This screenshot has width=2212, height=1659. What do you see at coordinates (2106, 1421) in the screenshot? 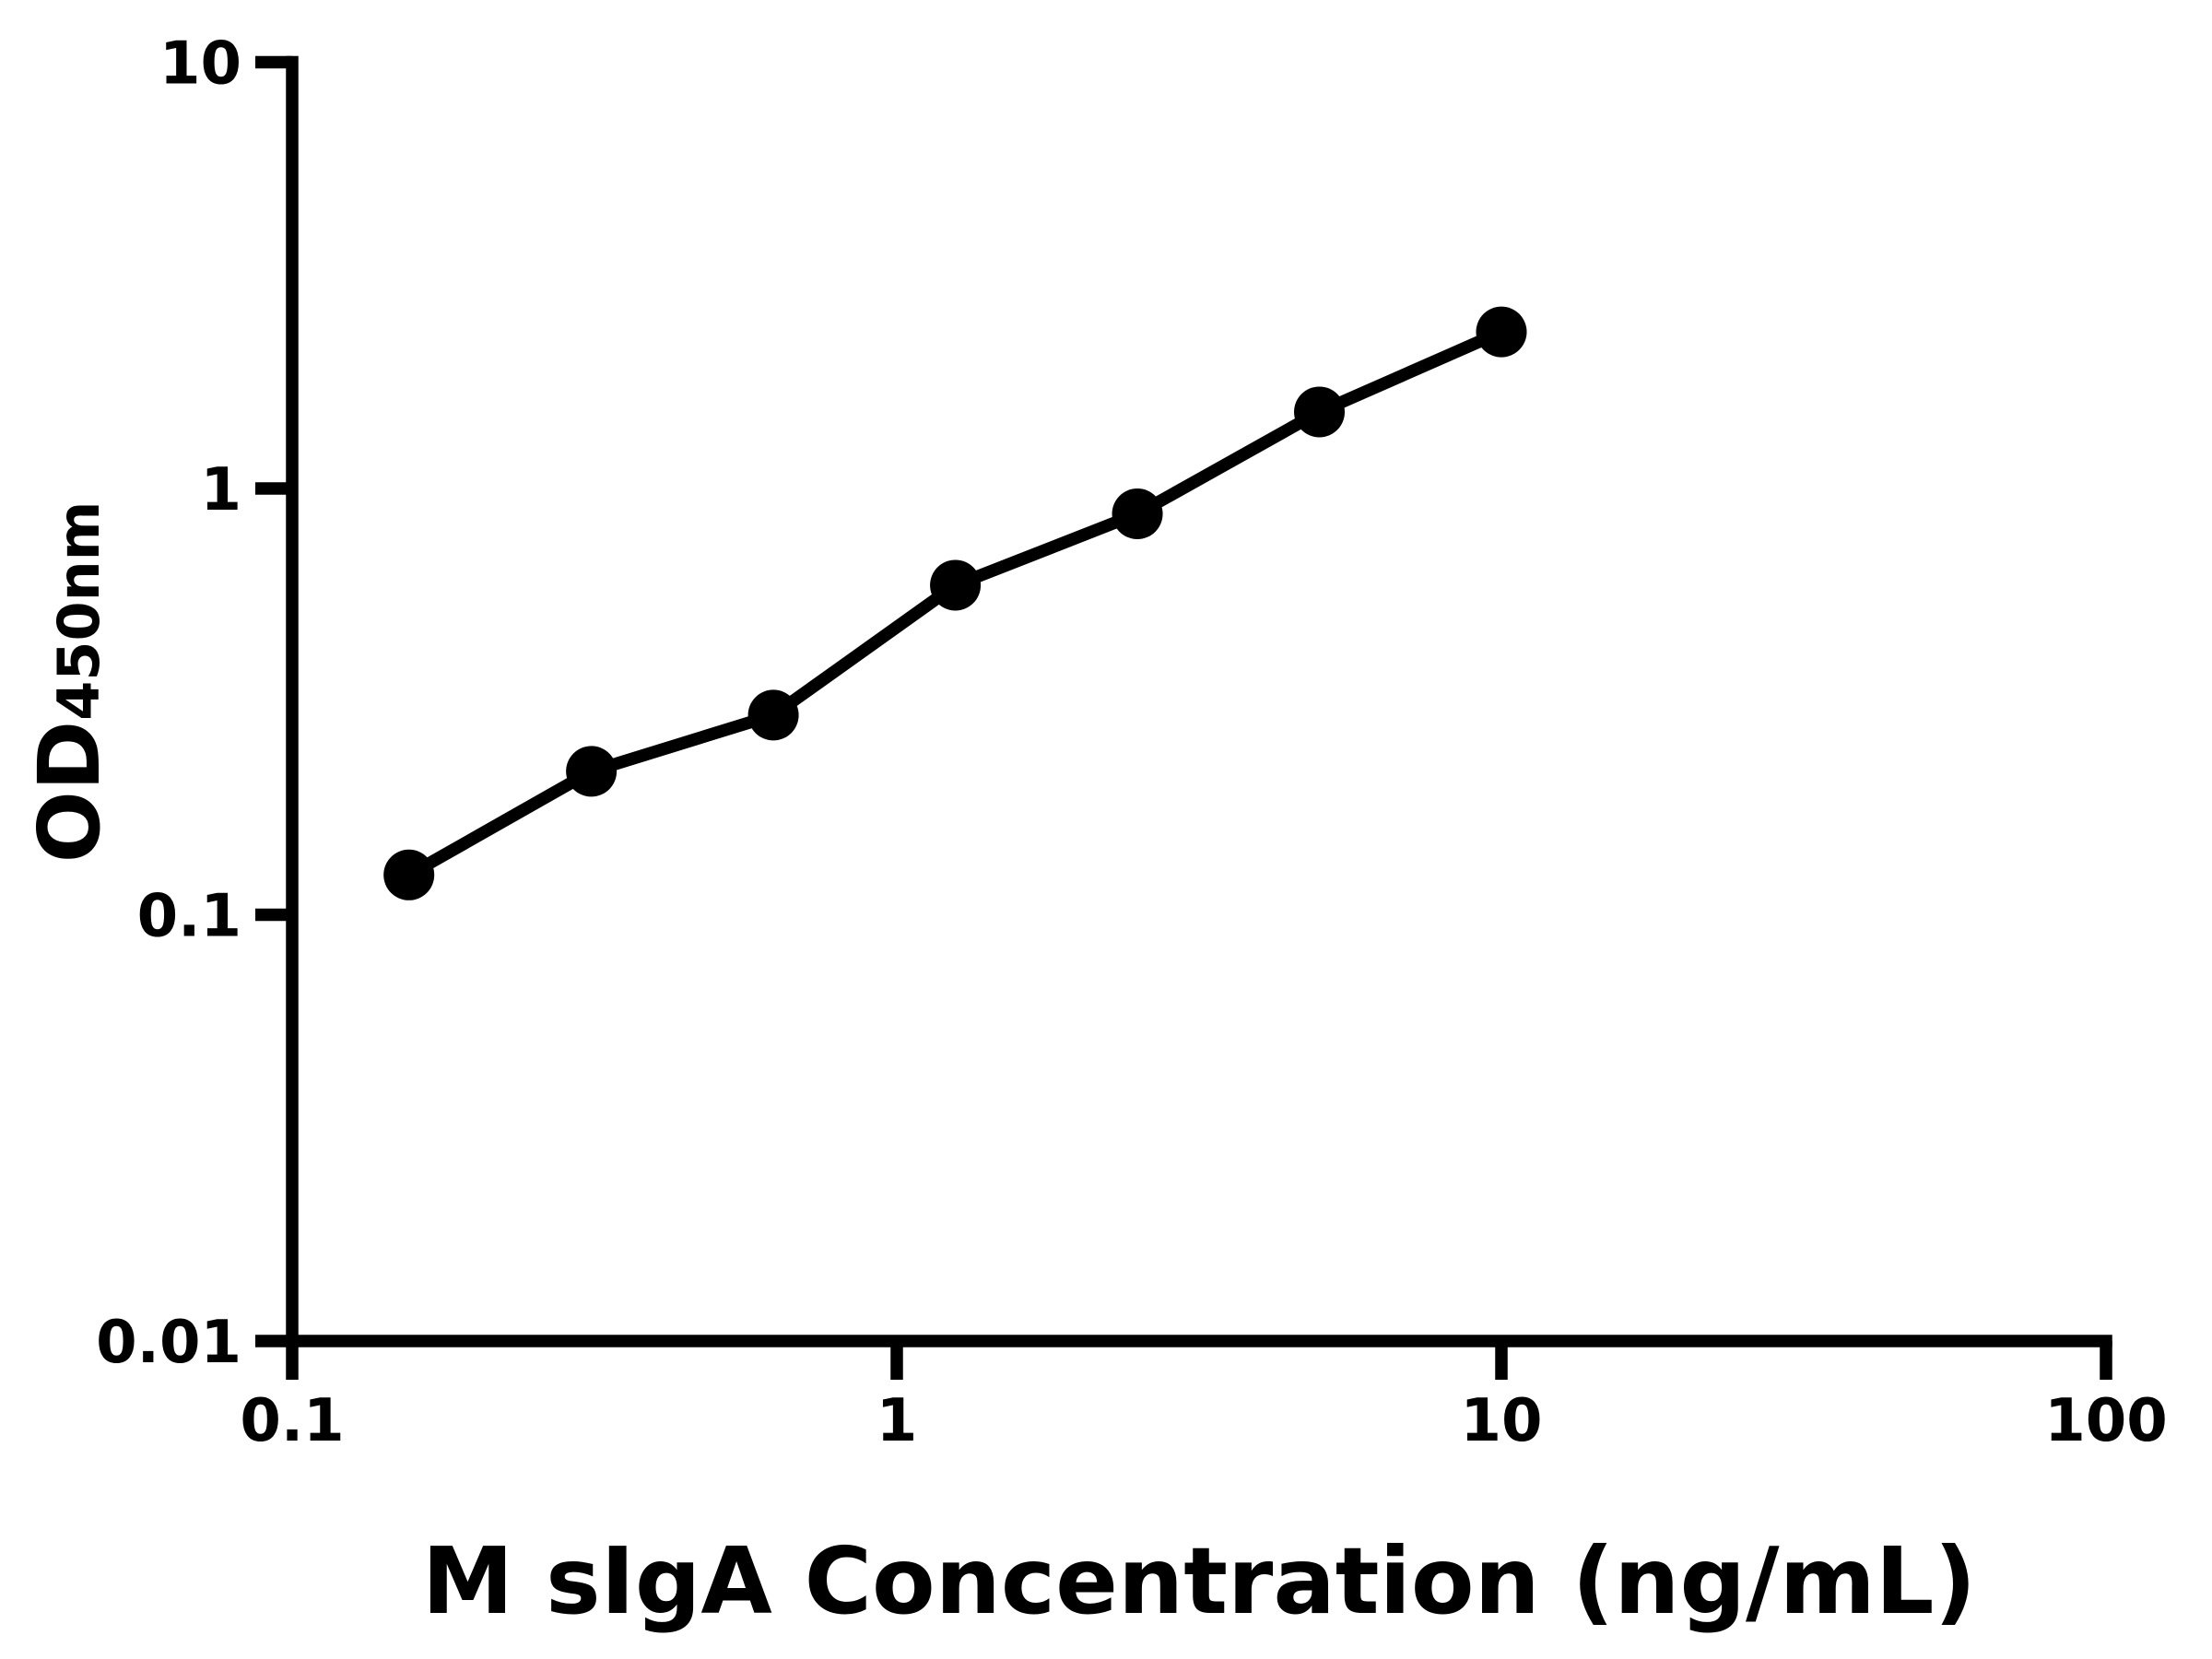
I see `x-tick-label: 100` at bounding box center [2106, 1421].